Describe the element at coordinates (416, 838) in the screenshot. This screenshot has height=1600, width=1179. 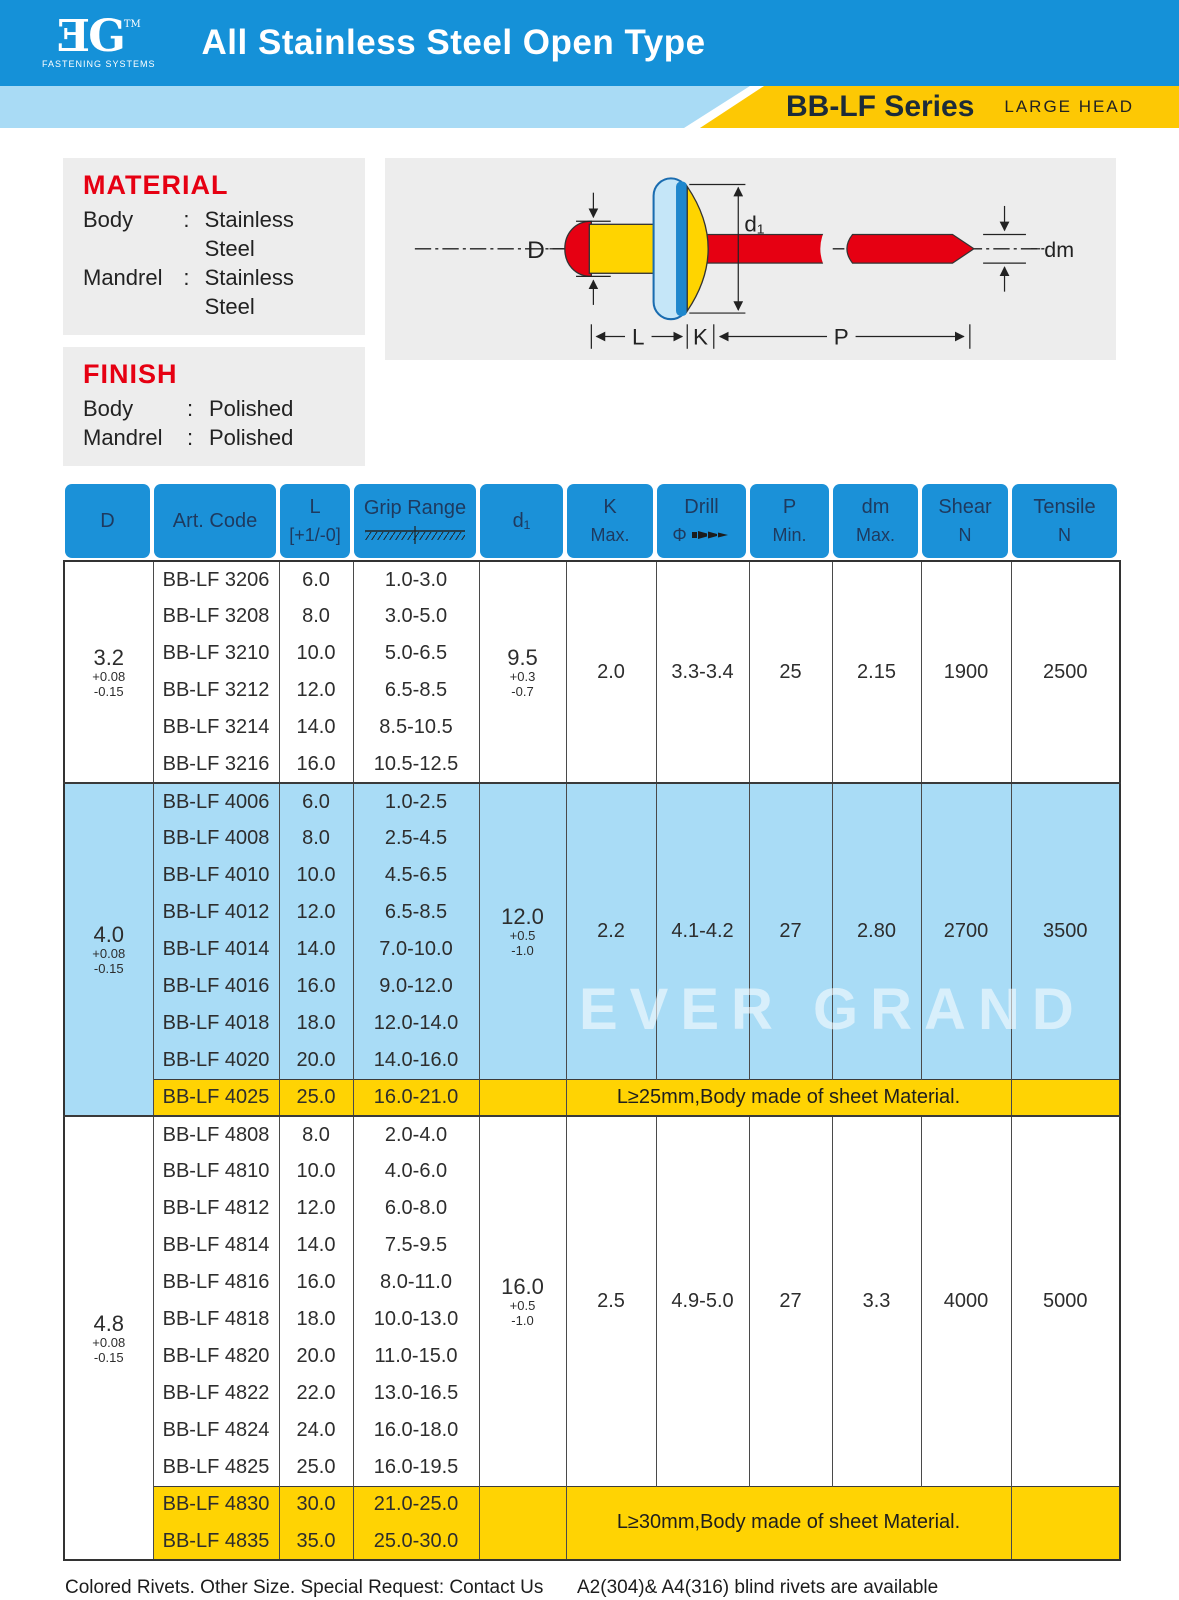
I see `grip-range-cell: 2.5-4.5` at that location.